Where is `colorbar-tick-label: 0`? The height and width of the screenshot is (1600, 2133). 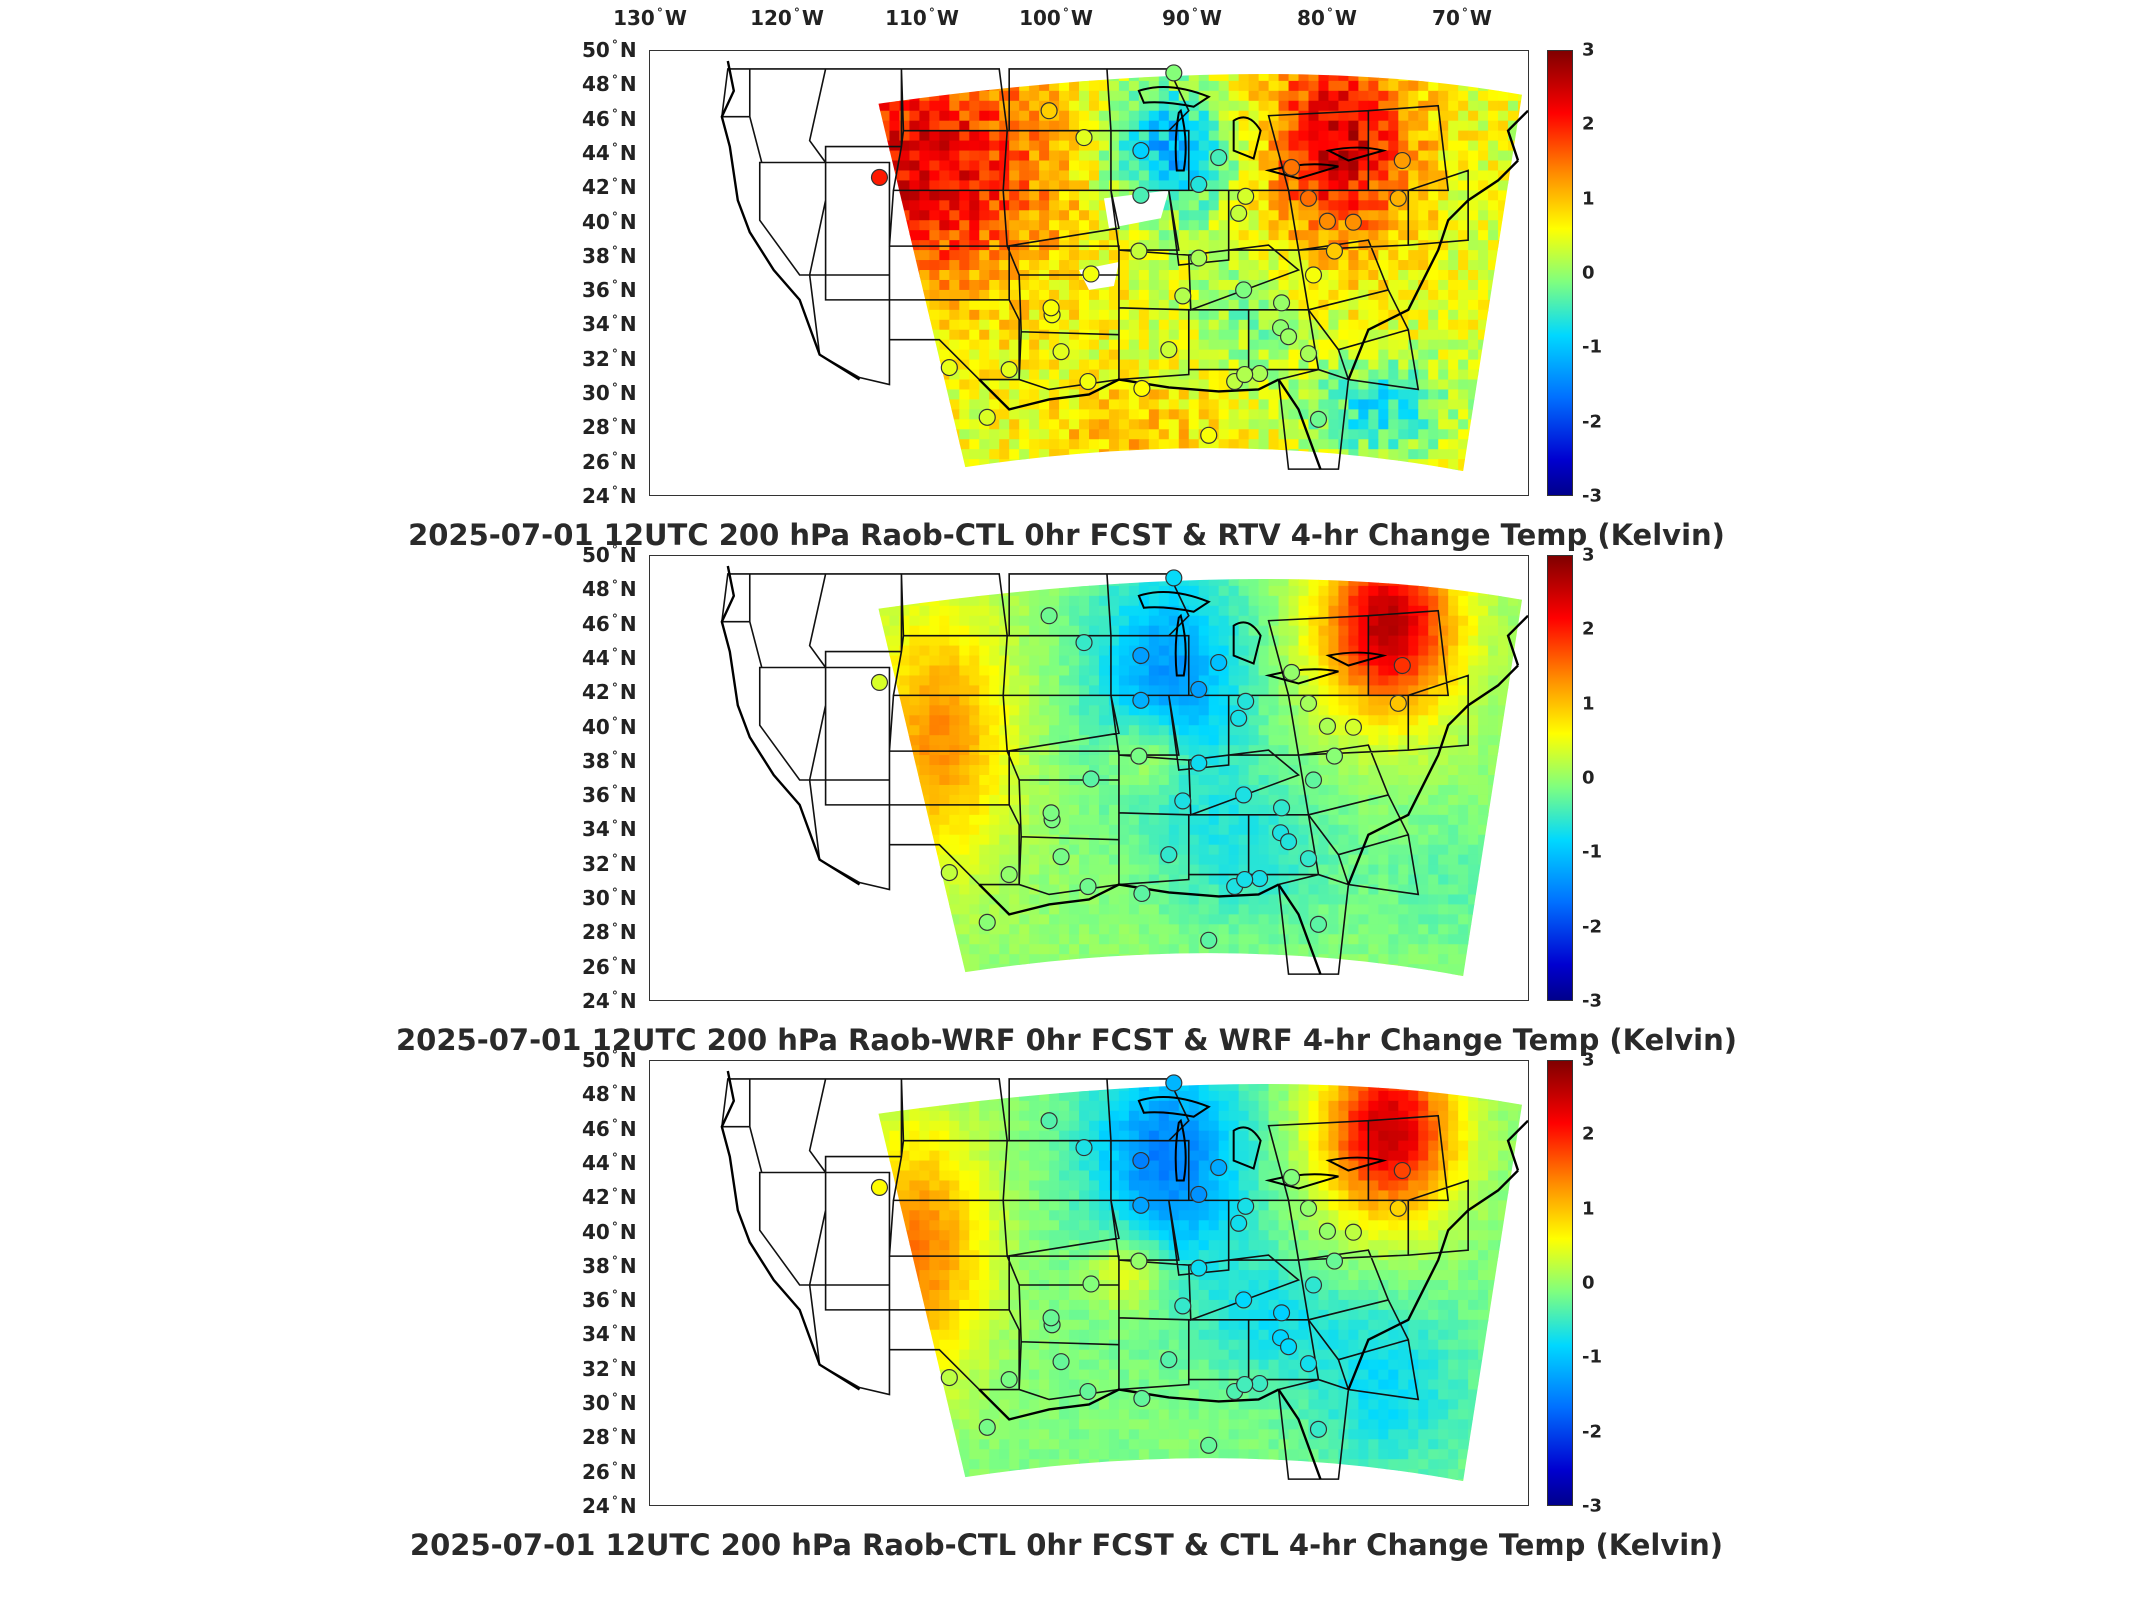 colorbar-tick-label: 0 is located at coordinates (1588, 1283).